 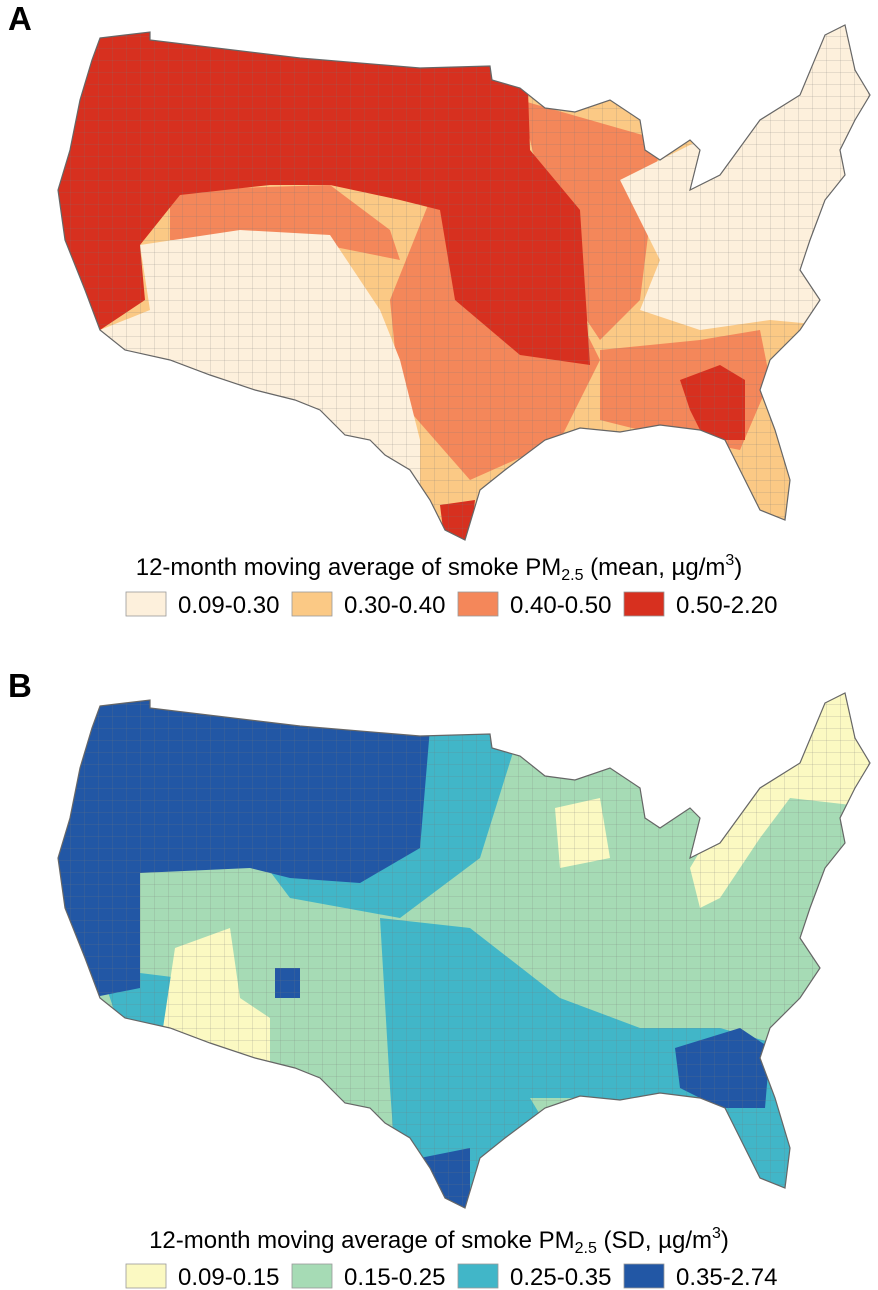 What do you see at coordinates (726, 1277) in the screenshot?
I see `legend-label: 0.35-2.74` at bounding box center [726, 1277].